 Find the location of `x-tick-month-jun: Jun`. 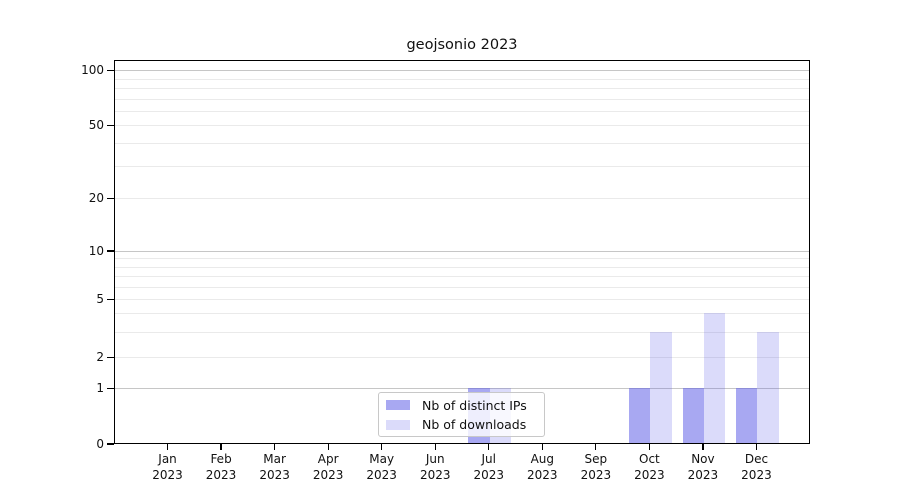

x-tick-month-jun: Jun is located at coordinates (435, 459).